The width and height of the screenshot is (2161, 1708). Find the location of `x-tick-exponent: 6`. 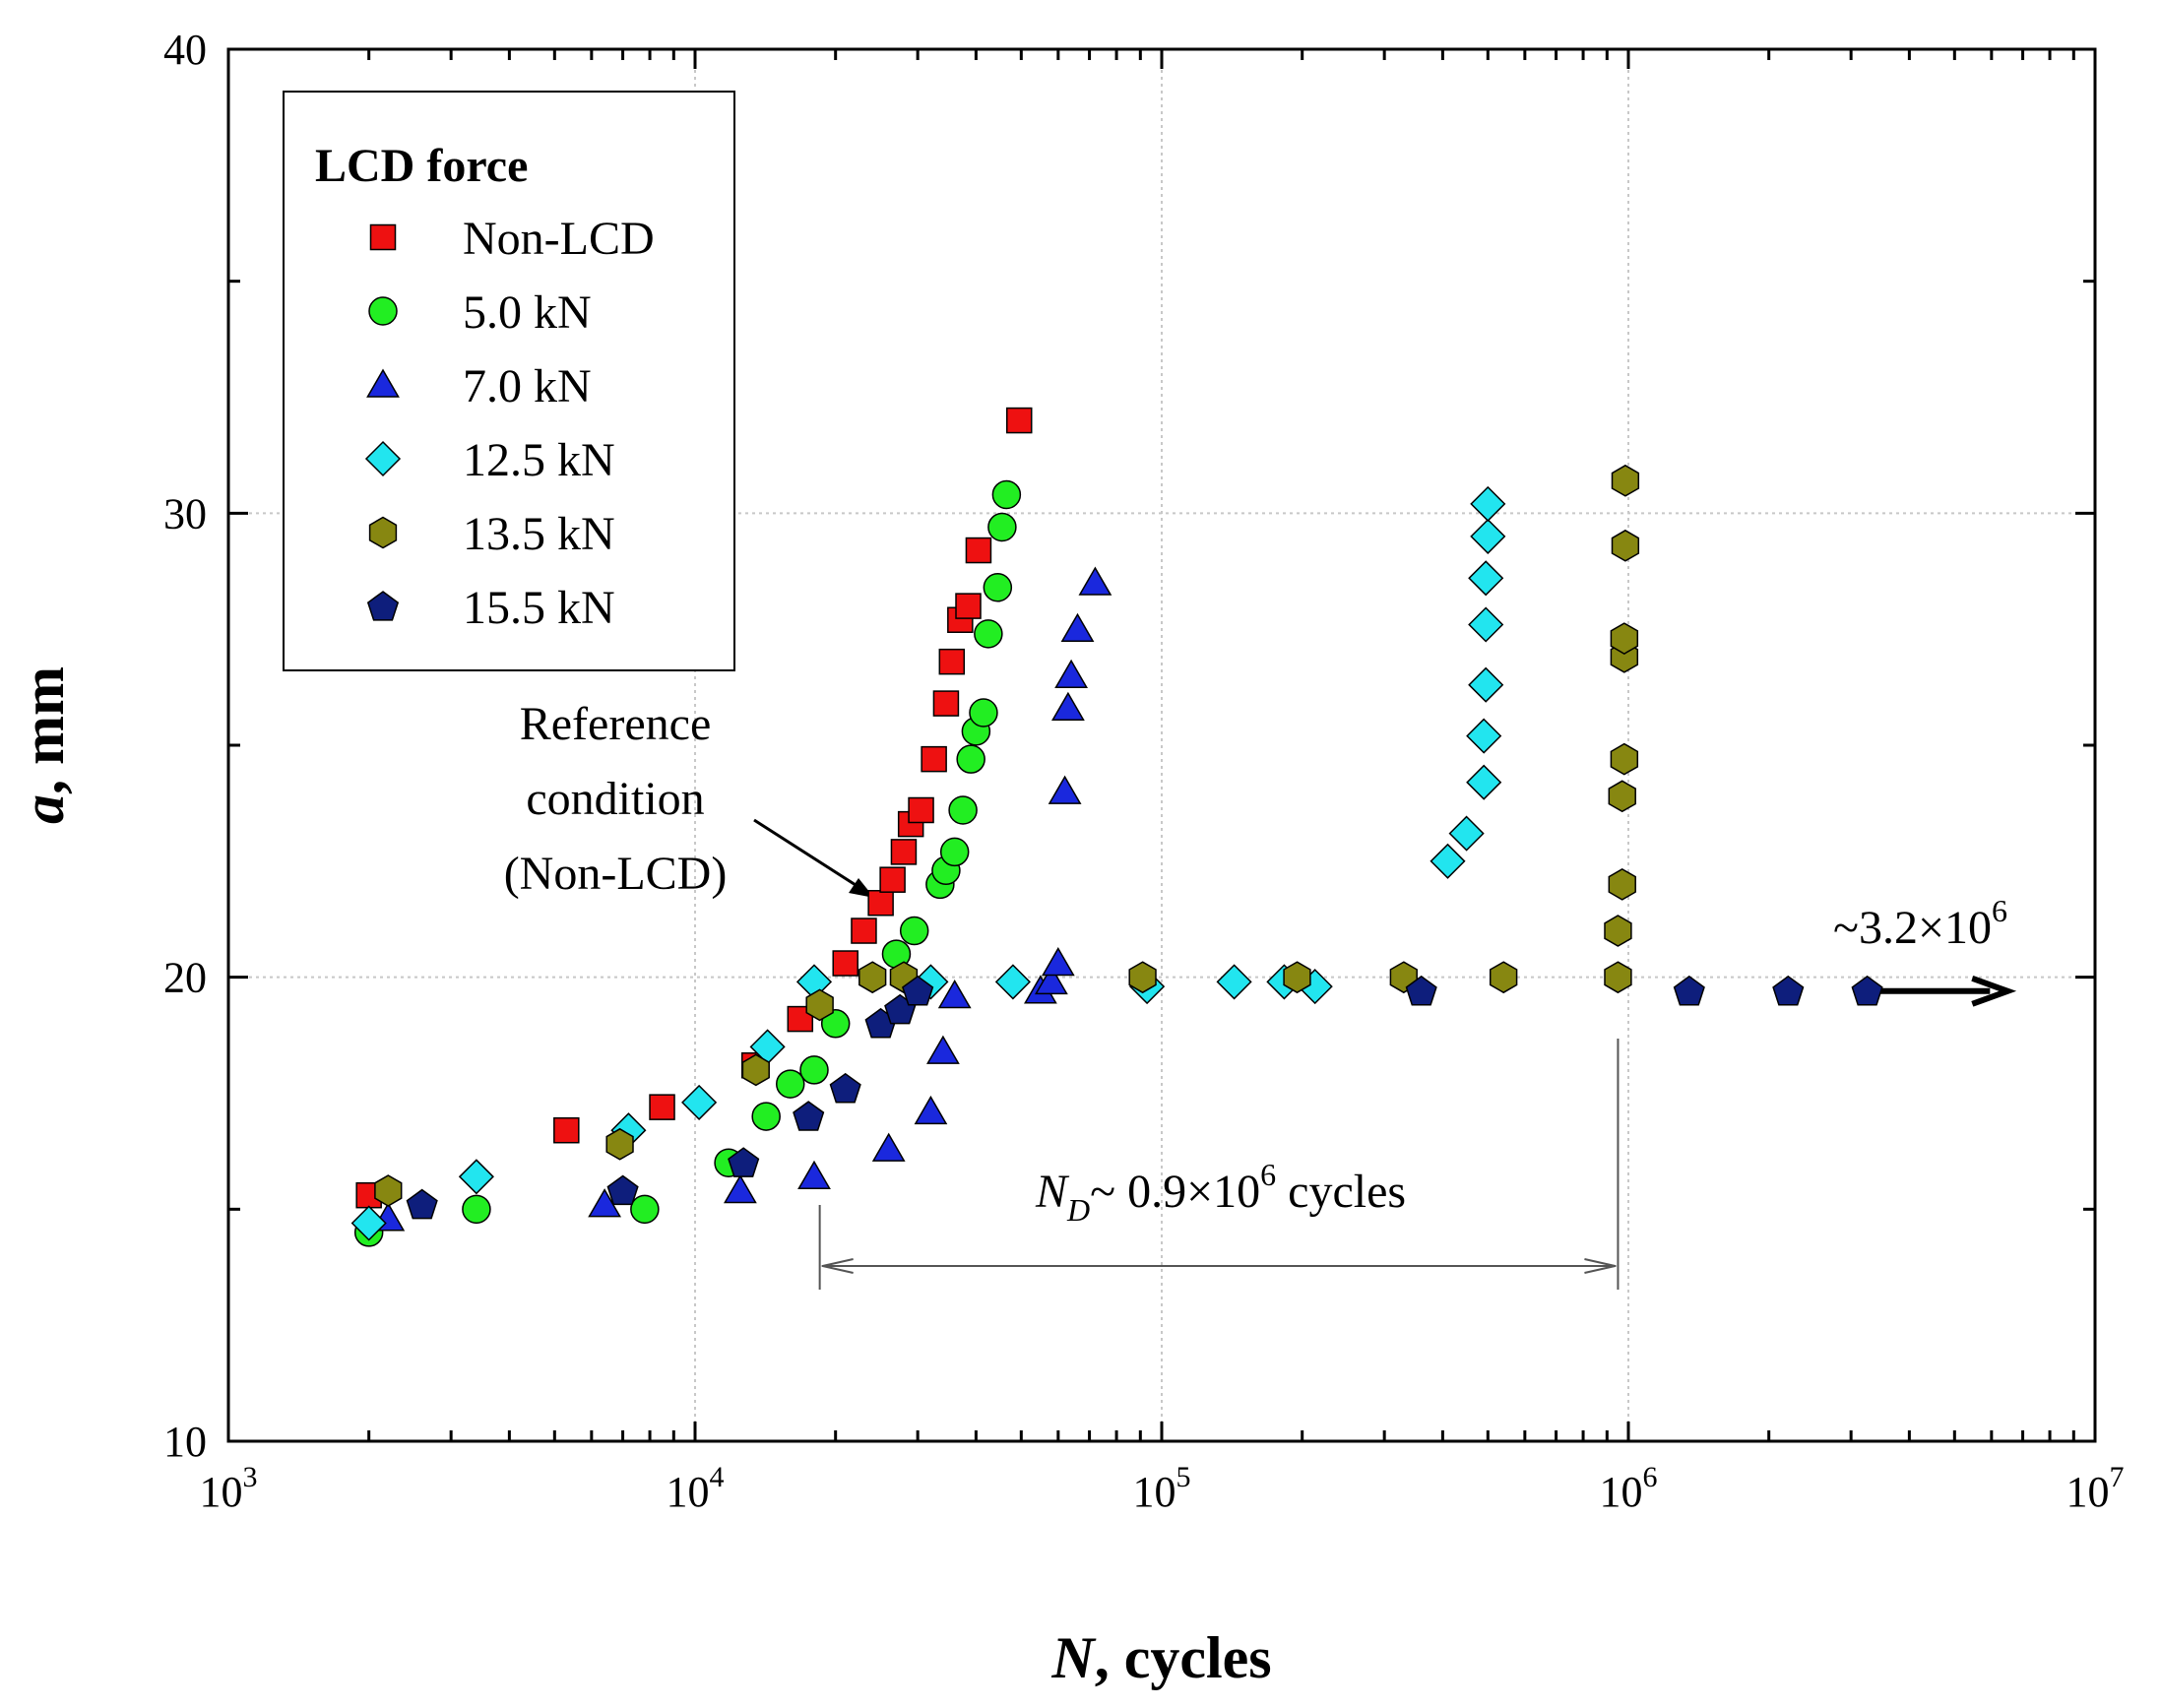

x-tick-exponent: 6 is located at coordinates (1650, 1477).